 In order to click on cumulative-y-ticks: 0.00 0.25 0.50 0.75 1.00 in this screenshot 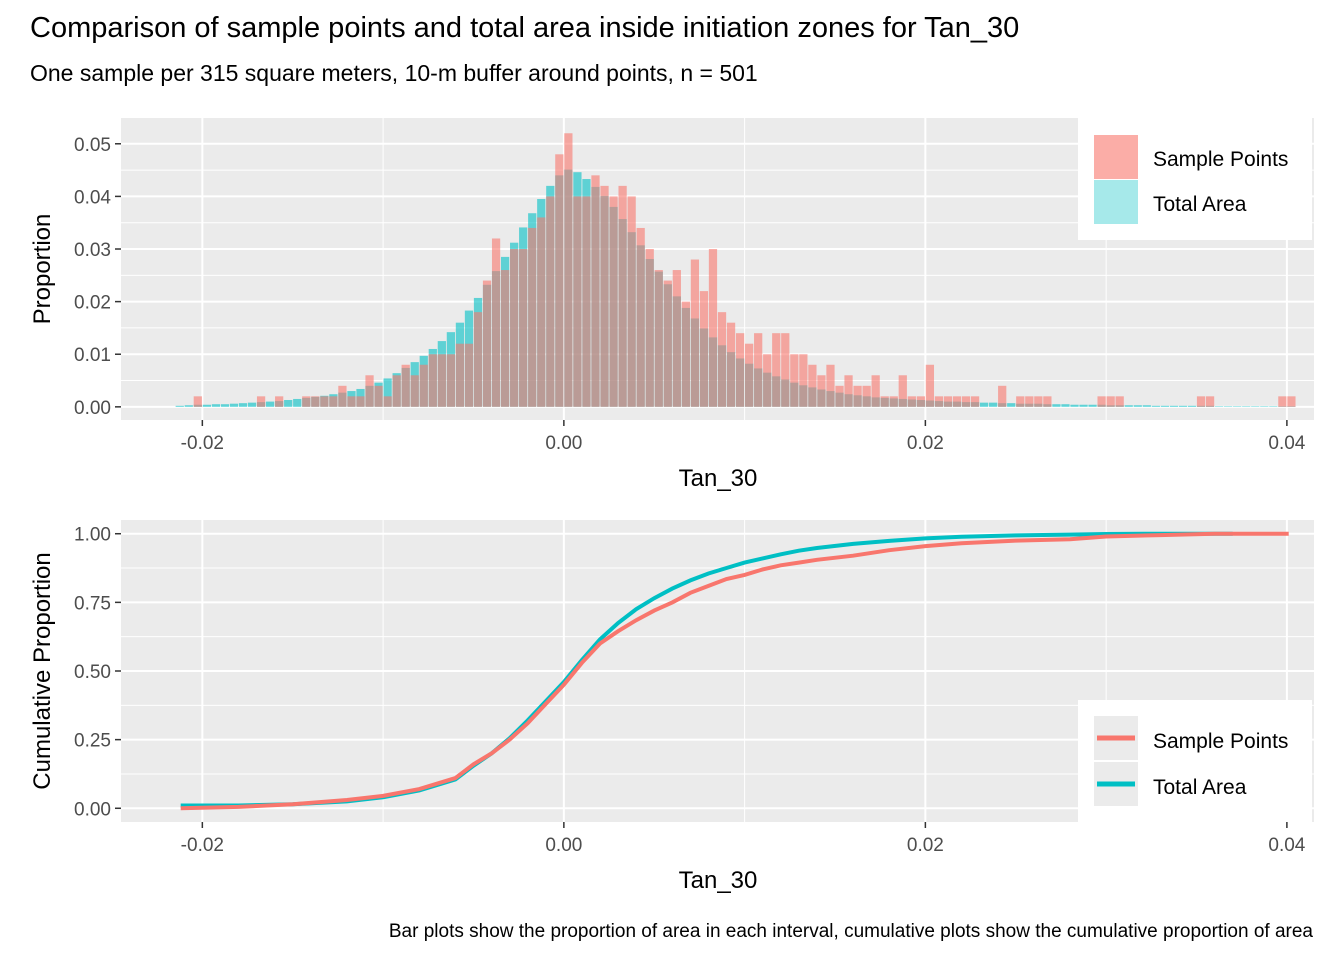, I will do `click(97, 672)`.